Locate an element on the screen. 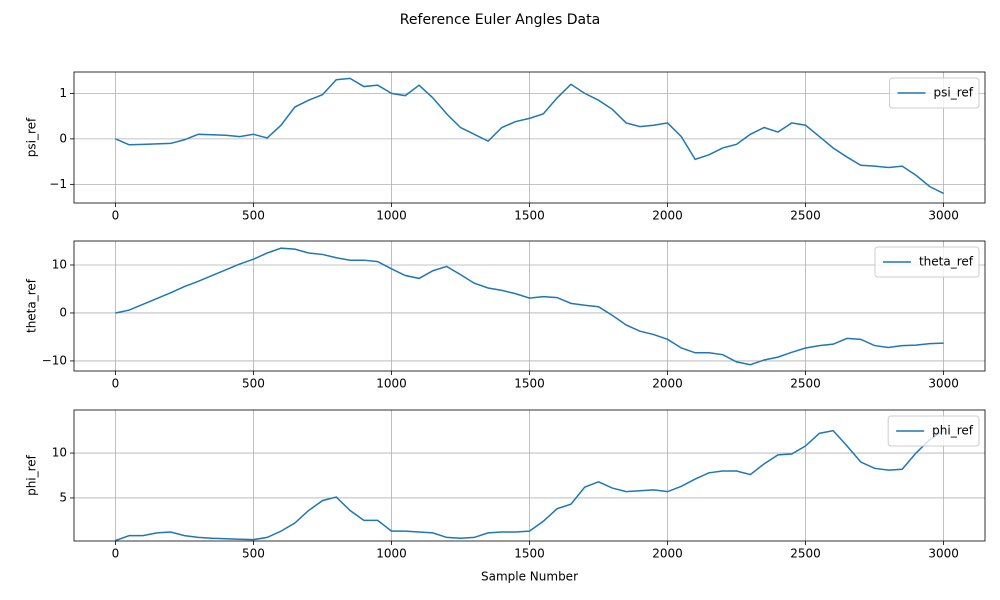 The width and height of the screenshot is (1000, 600). y-tick-label: 1 is located at coordinates (63, 93).